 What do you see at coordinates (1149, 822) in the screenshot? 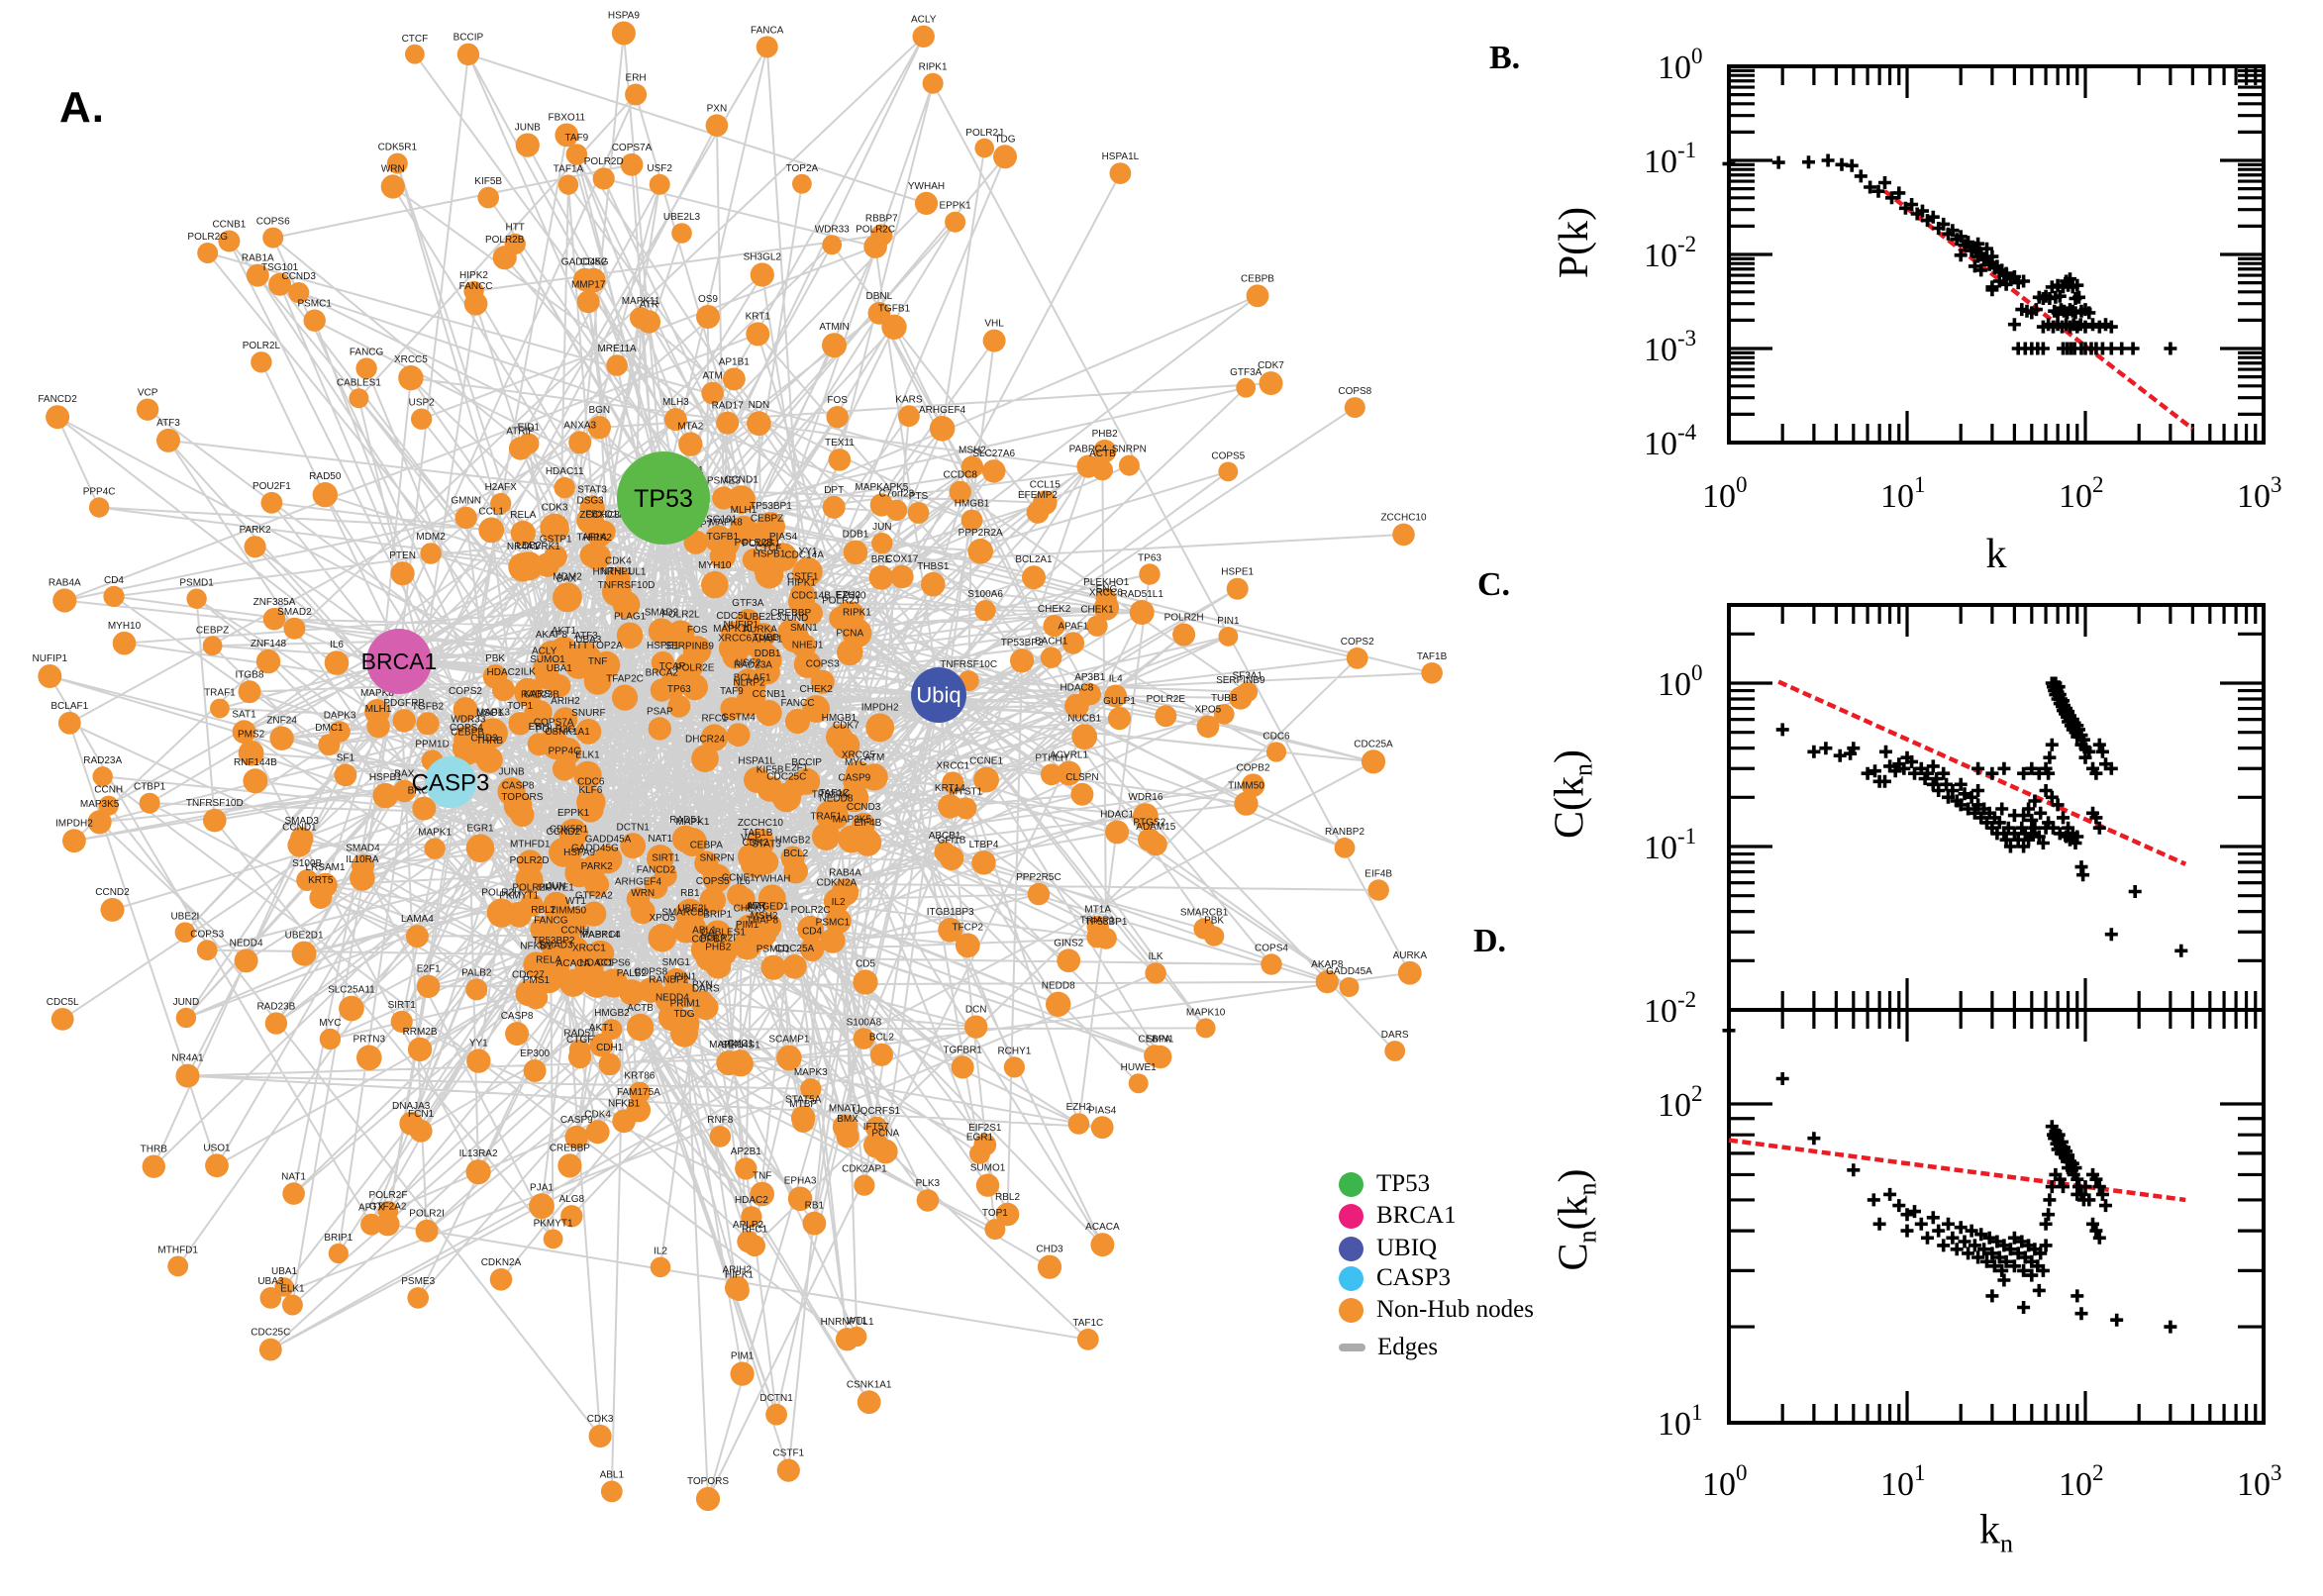
I see `svg-text: PTGS2` at bounding box center [1149, 822].